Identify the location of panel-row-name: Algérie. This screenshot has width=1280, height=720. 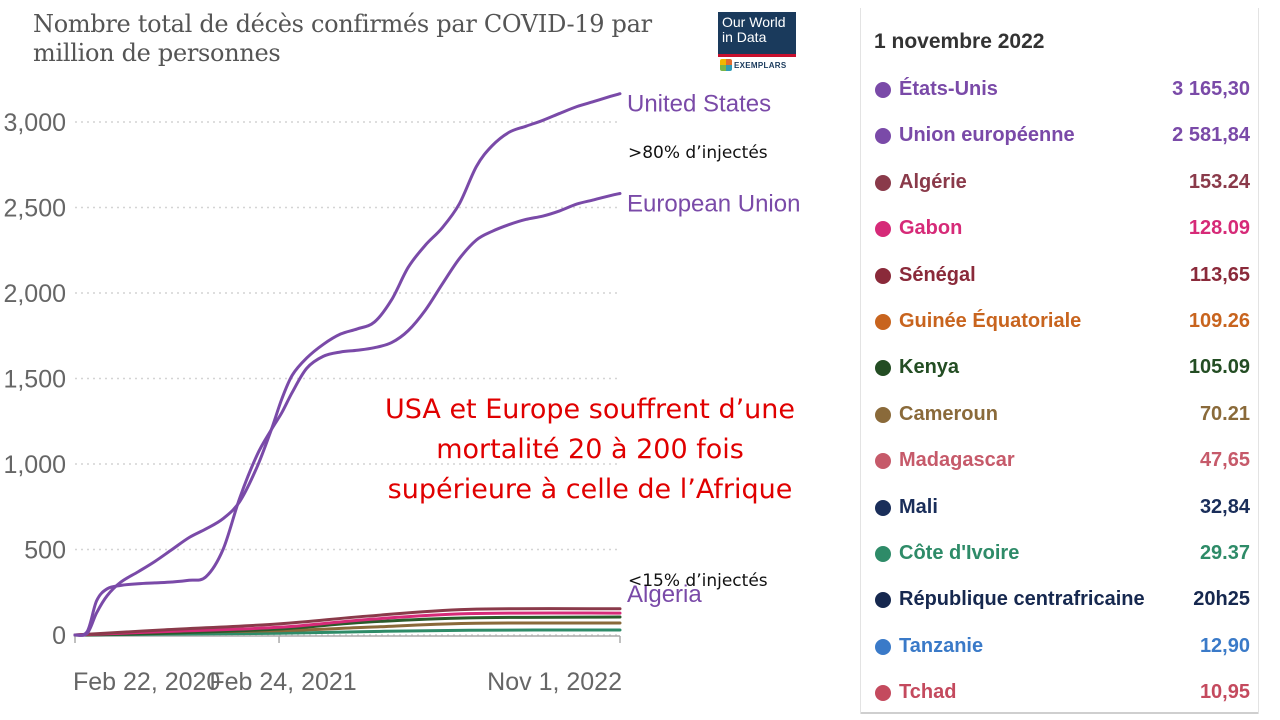
(933, 181).